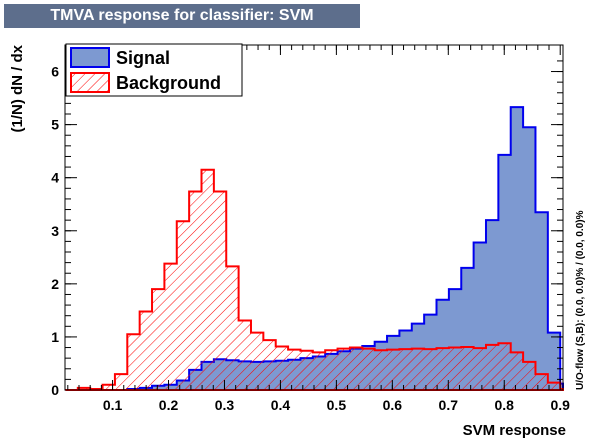  I want to click on x-tick-label: 0.9, so click(560, 405).